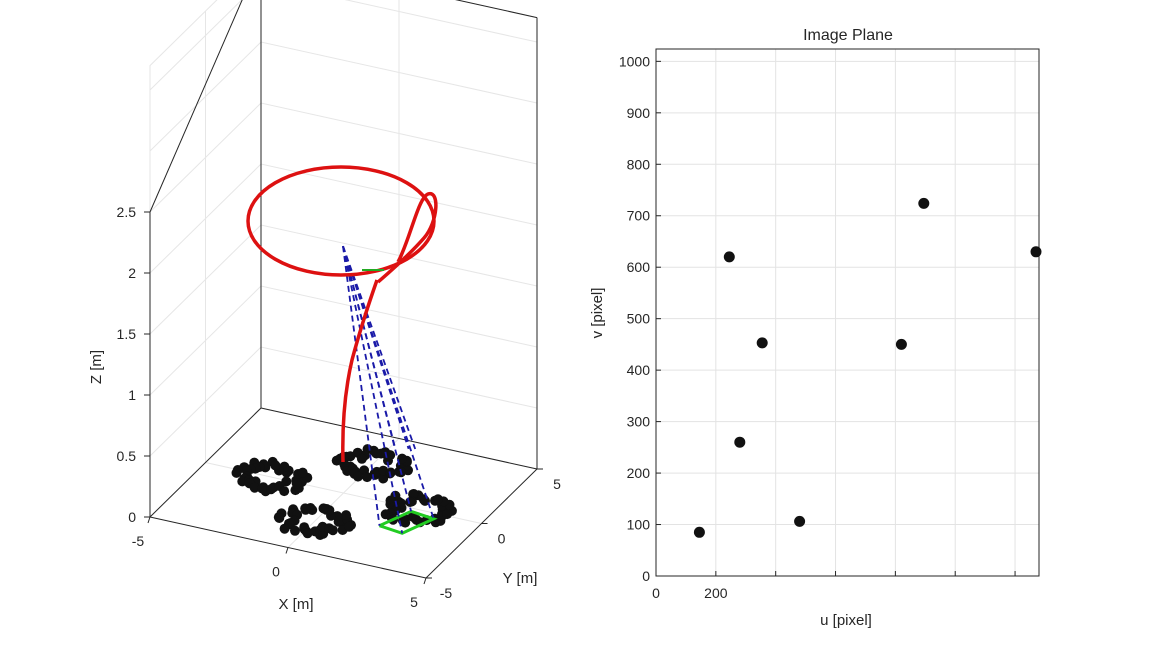 The width and height of the screenshot is (1152, 648). What do you see at coordinates (639, 267) in the screenshot?
I see `v-tick-label: 600` at bounding box center [639, 267].